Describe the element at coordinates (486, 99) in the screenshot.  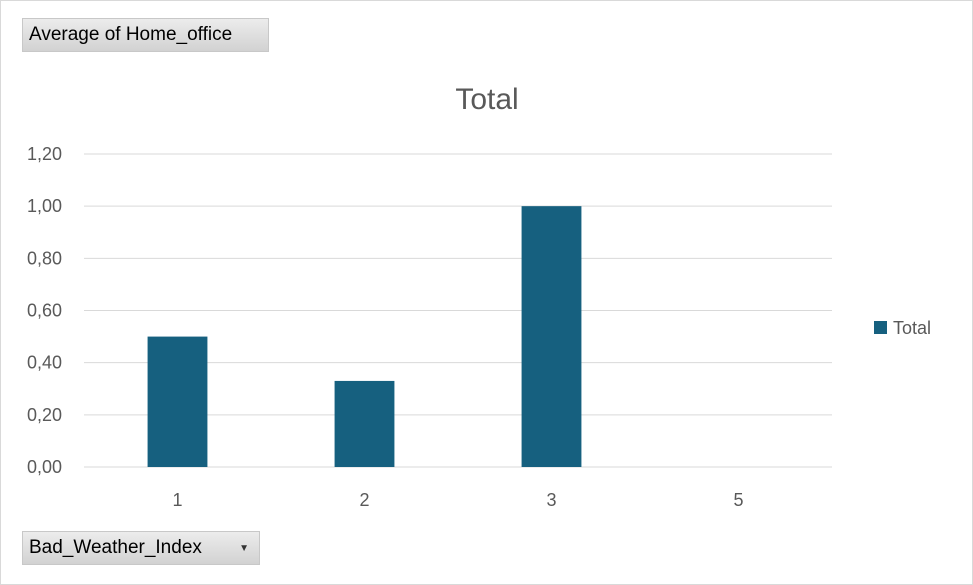
I see `chart-title: Total` at that location.